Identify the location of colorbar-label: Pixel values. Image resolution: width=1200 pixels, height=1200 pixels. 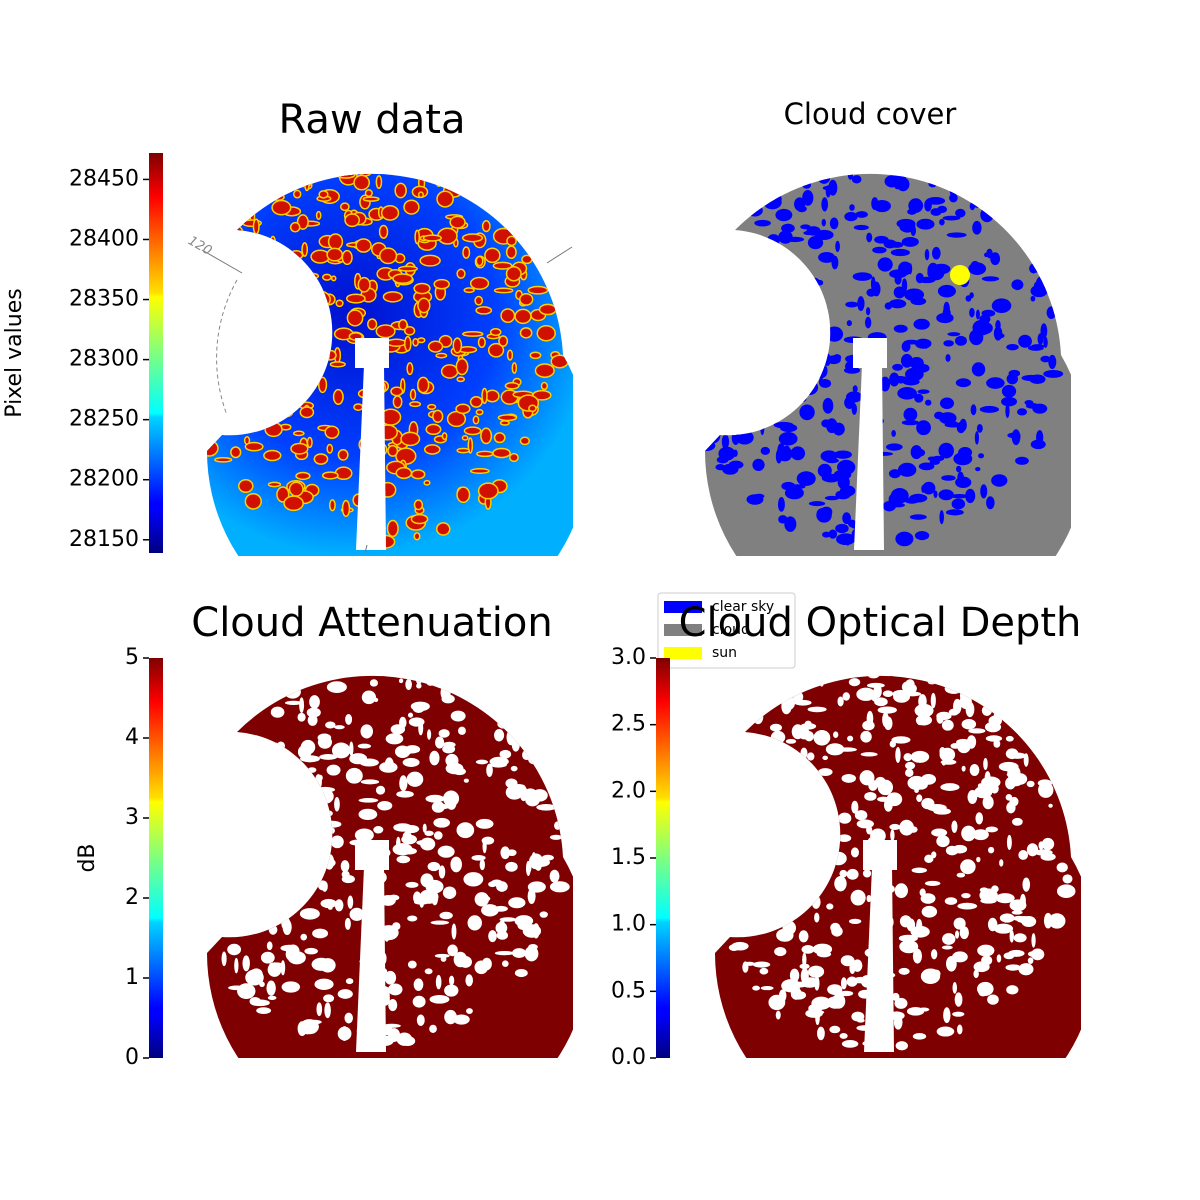
(14, 352).